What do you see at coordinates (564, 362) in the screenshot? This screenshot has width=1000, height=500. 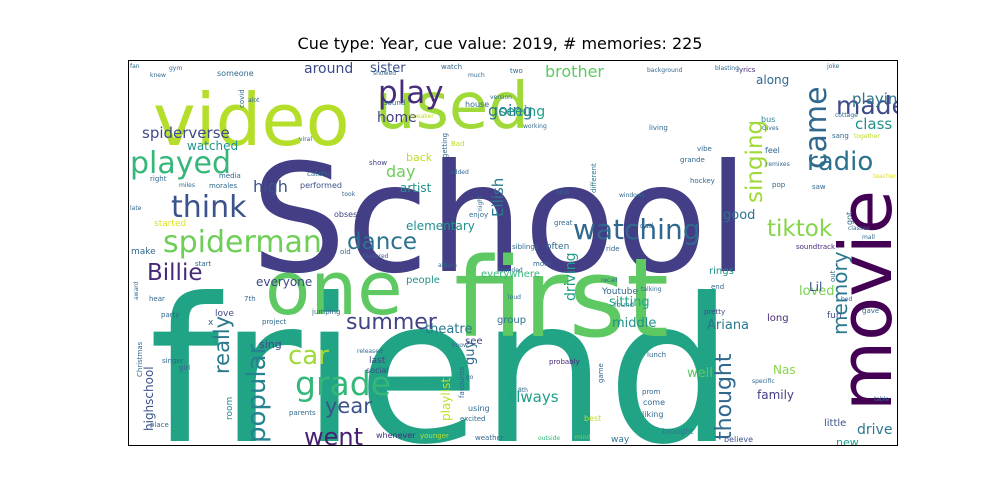 I see `word-probably: probably` at bounding box center [564, 362].